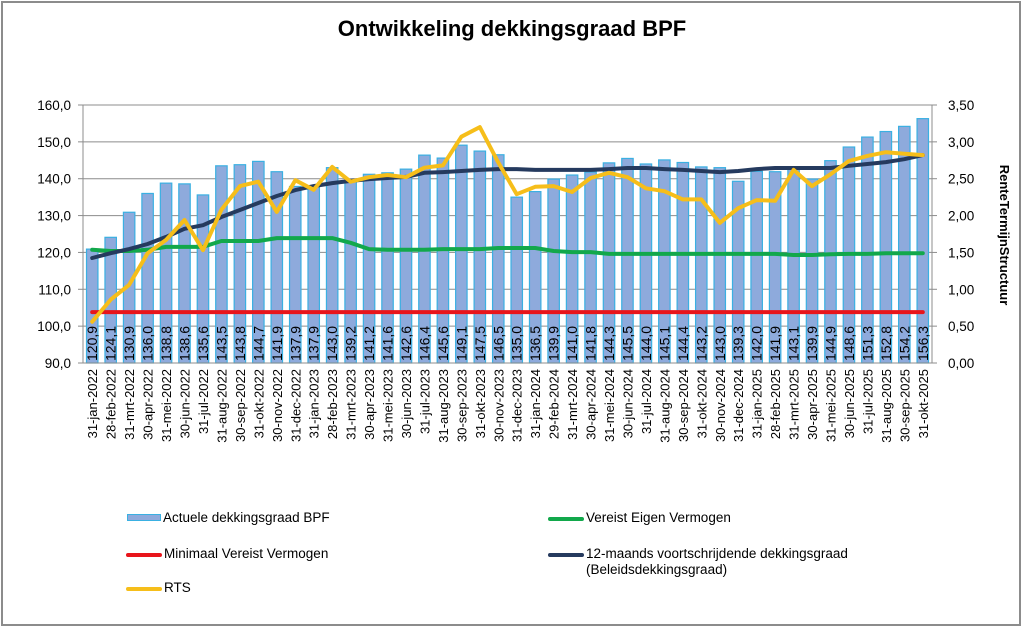 The image size is (1024, 629). Describe the element at coordinates (535, 403) in the screenshot. I see `x-tick-label: 31-jan-2024` at that location.